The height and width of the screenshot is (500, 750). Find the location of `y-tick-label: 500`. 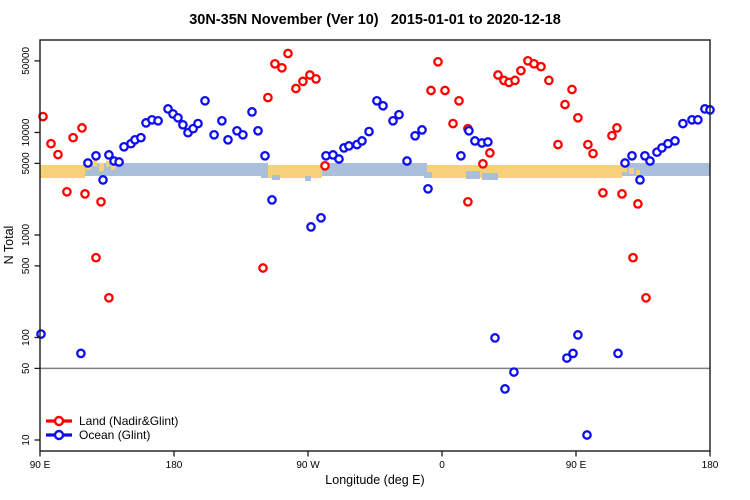

y-tick-label: 500 is located at coordinates (26, 265).